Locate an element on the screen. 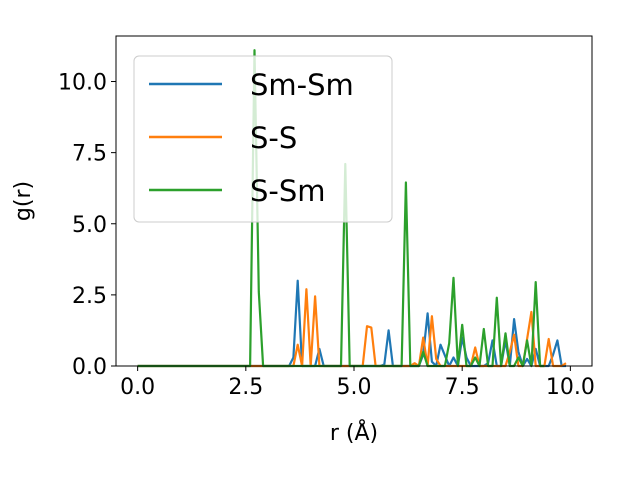  legend: Sm-Sm S-S S-Sm is located at coordinates (263, 139).